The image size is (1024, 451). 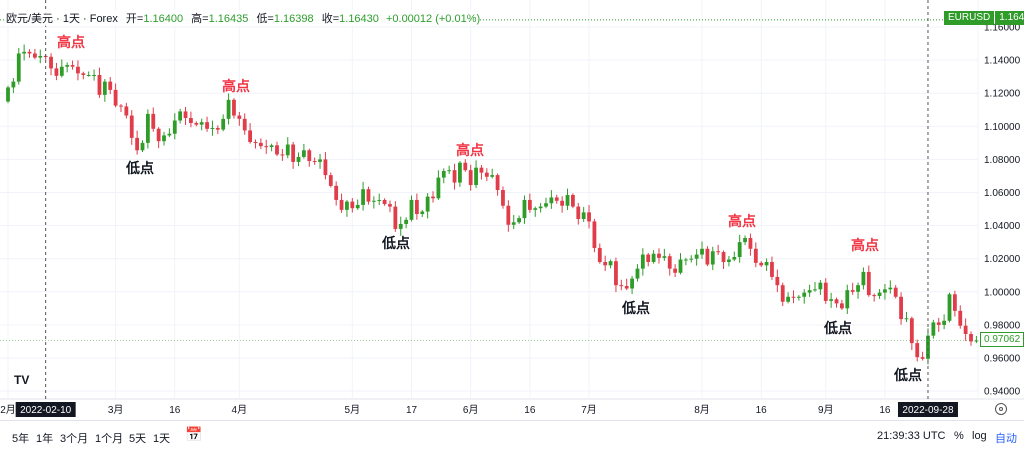 What do you see at coordinates (265, 19) in the screenshot?
I see `low-label: 低=` at bounding box center [265, 19].